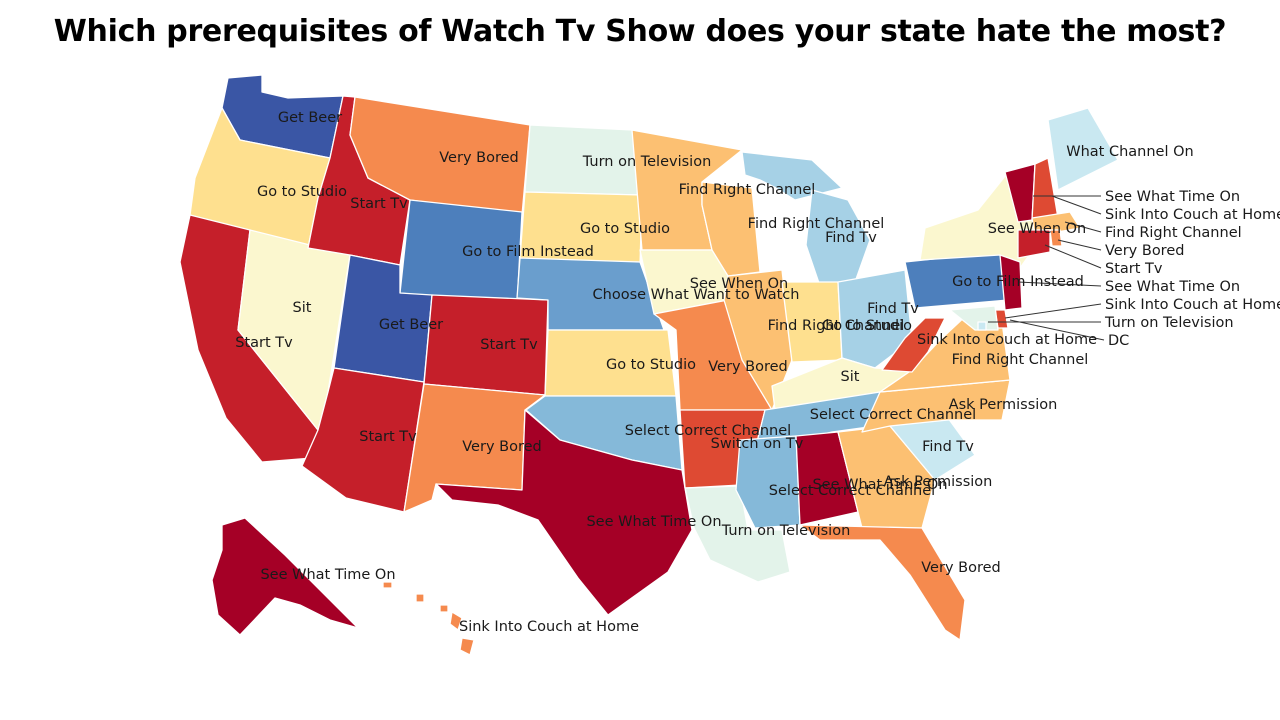 This screenshot has width=1280, height=720. What do you see at coordinates (310, 118) in the screenshot?
I see `state-label-wa: Get Beer` at bounding box center [310, 118].